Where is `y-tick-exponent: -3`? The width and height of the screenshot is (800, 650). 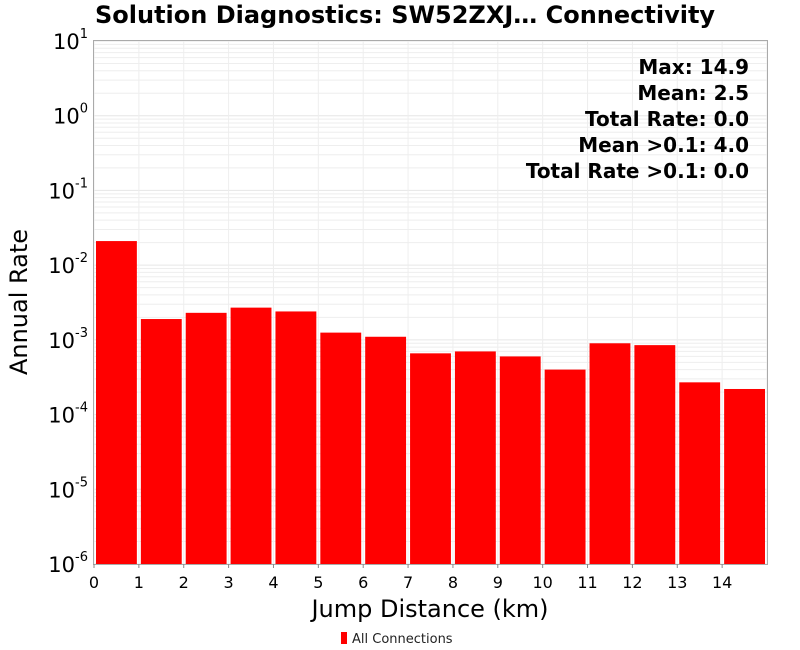 y-tick-exponent: -3 is located at coordinates (81, 333).